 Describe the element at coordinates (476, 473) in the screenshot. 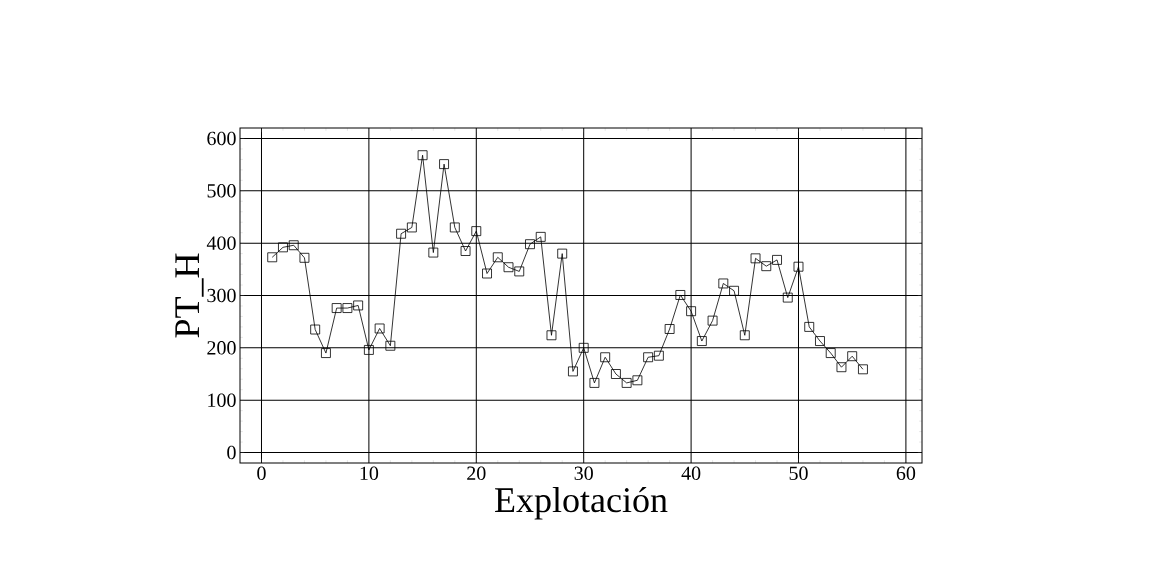

I see `x-tick-label: 20` at that location.